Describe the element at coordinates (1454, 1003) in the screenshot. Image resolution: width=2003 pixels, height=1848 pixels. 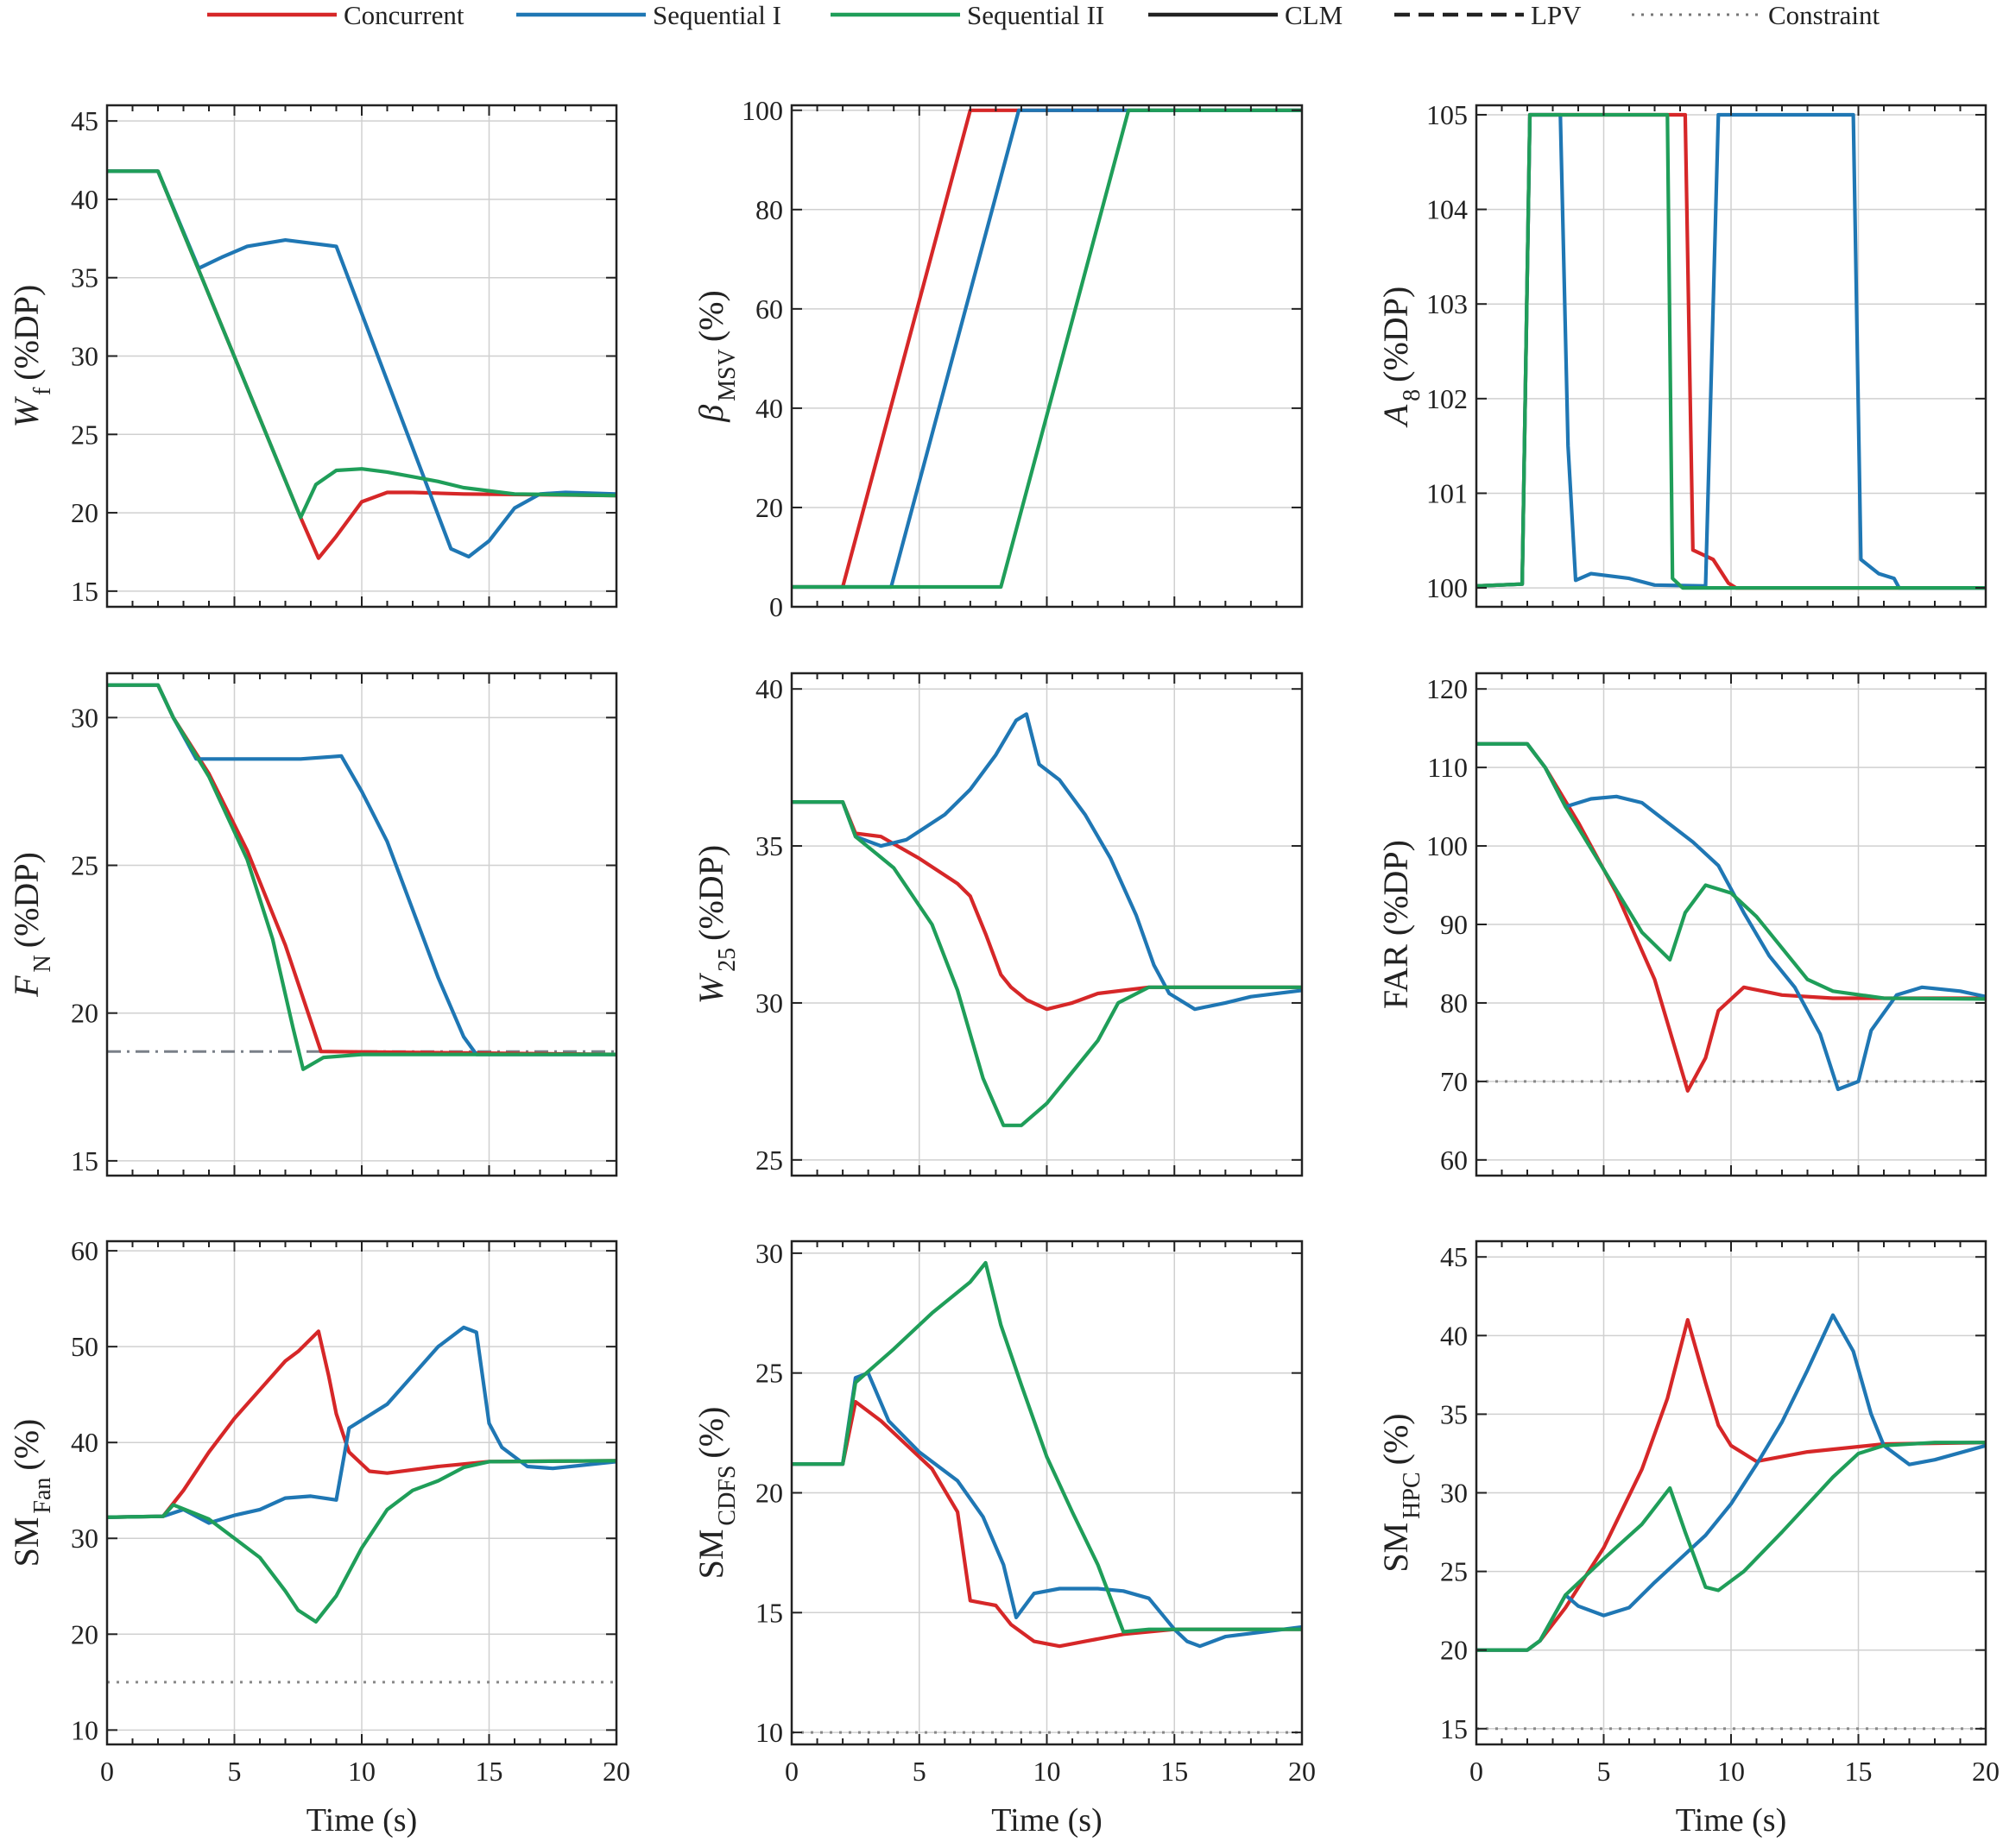
I see `y-tick-label: 80` at that location.